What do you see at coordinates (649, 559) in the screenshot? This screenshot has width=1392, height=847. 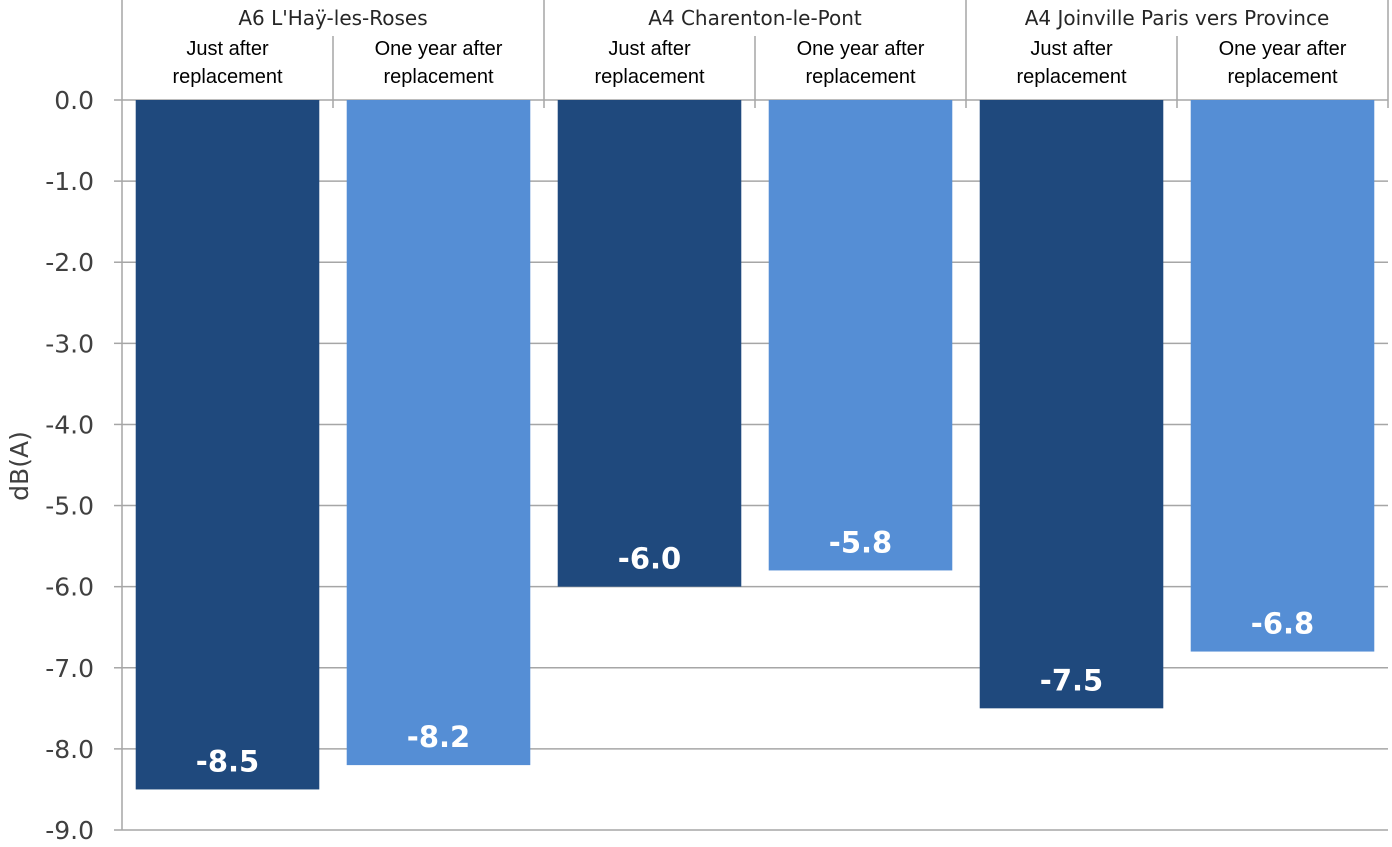 I see `data-label: -6.0` at bounding box center [649, 559].